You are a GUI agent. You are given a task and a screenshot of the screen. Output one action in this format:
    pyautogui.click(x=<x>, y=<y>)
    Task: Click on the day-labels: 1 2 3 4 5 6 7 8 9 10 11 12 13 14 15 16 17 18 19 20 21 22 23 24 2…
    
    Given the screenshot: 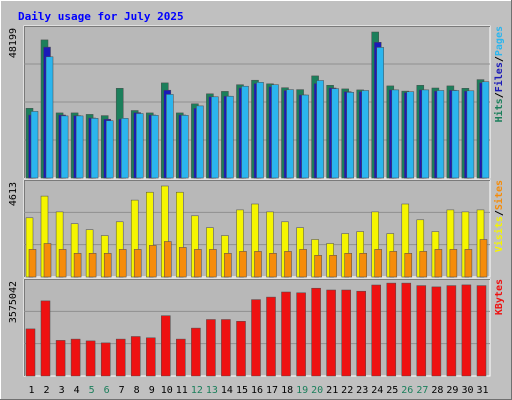 What is the action you would take?
    pyautogui.click(x=258, y=390)
    